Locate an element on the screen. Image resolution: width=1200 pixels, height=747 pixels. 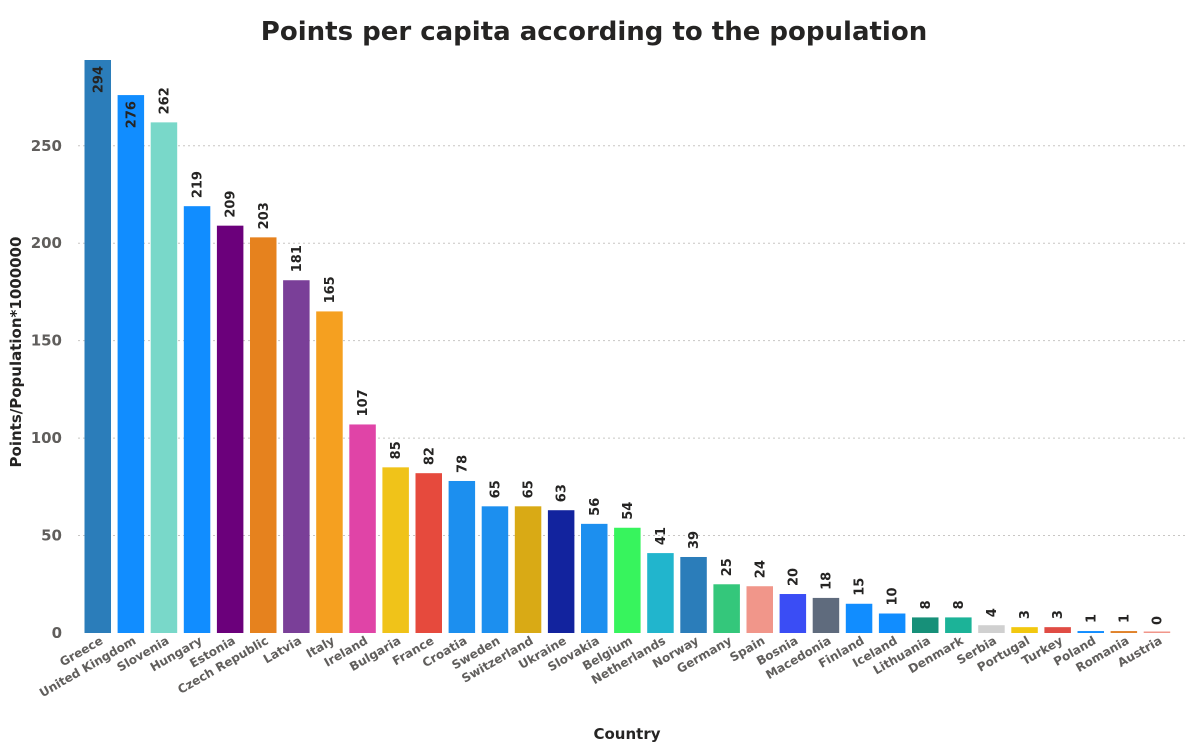
x-axis-label: Country is located at coordinates (626, 734).